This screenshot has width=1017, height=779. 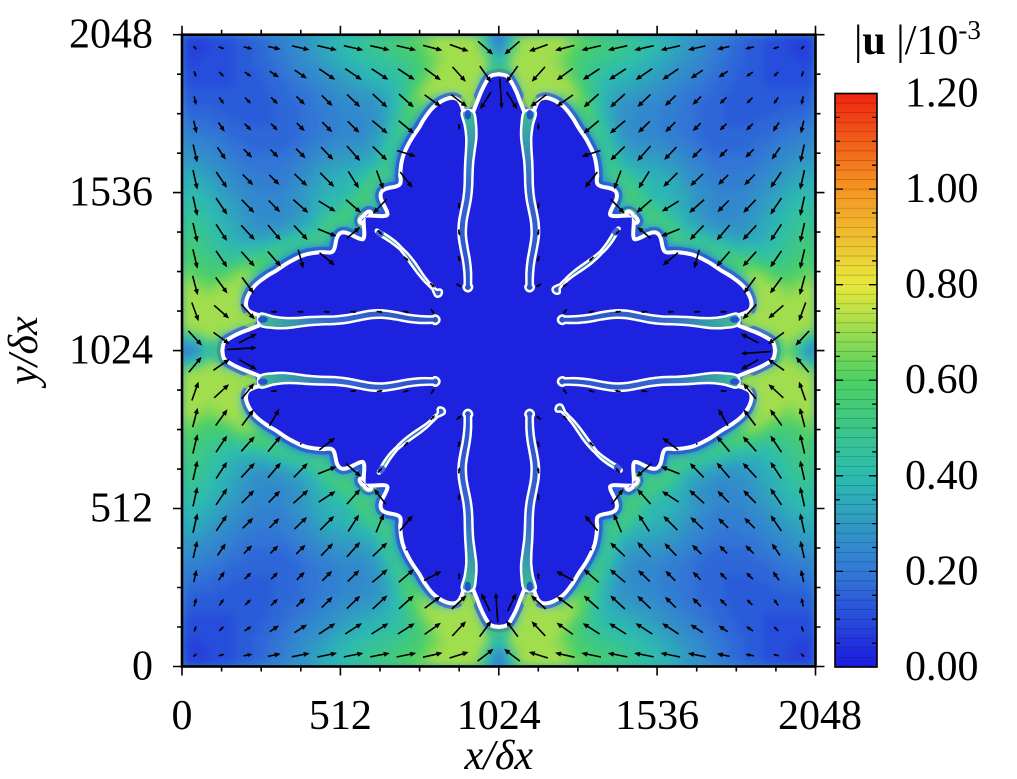 I want to click on svg-text: 0.60, so click(x=942, y=380).